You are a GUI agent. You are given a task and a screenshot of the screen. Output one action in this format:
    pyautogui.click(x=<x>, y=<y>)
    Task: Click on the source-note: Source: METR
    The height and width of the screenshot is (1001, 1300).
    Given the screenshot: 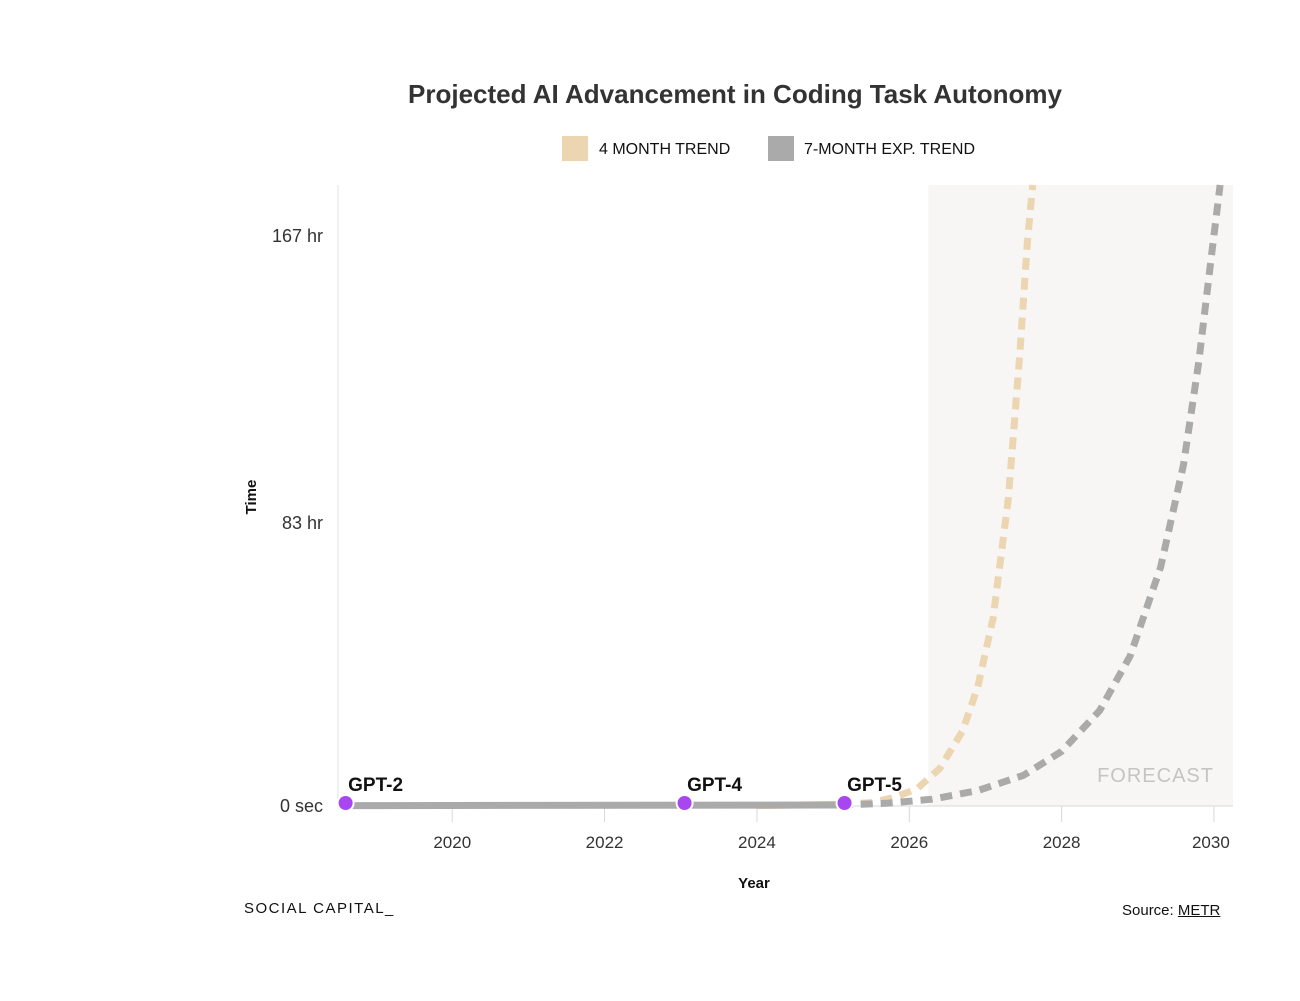 What is the action you would take?
    pyautogui.click(x=1171, y=910)
    